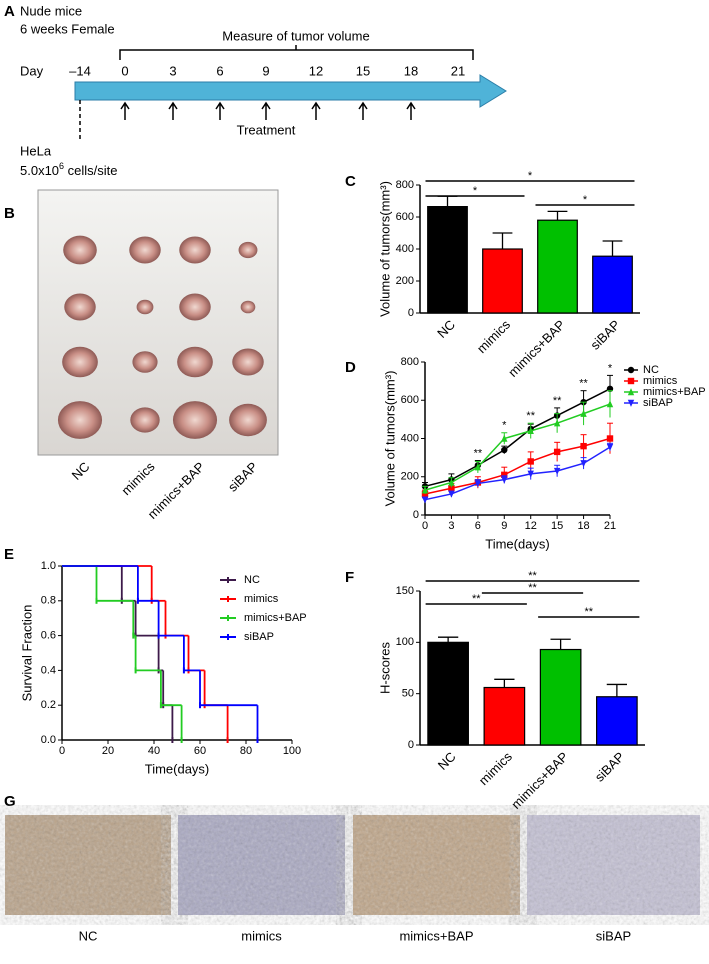  I want to click on y-tick-label: 1.0, so click(48, 566).